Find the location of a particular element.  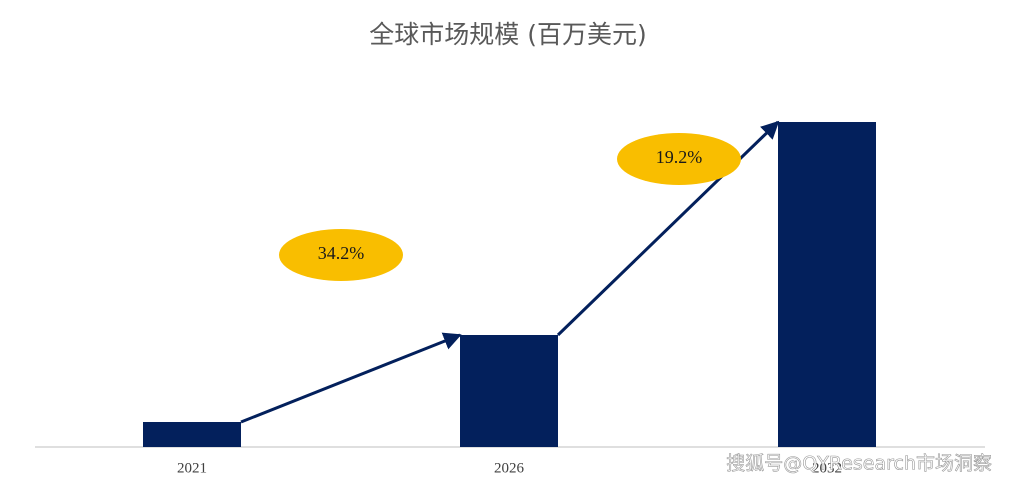

chart-title: 全球市场规模 (百万美元) is located at coordinates (507, 34).